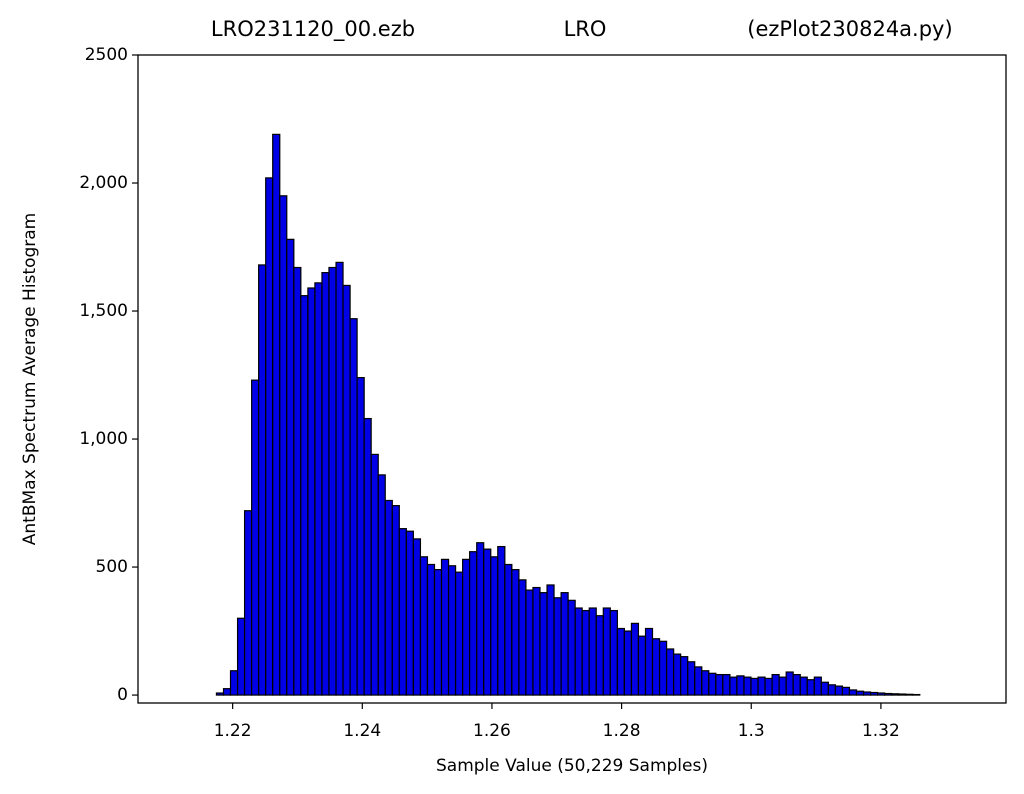 This screenshot has width=1024, height=794. Describe the element at coordinates (103, 183) in the screenshot. I see `y-tick-label: 2,000` at that location.